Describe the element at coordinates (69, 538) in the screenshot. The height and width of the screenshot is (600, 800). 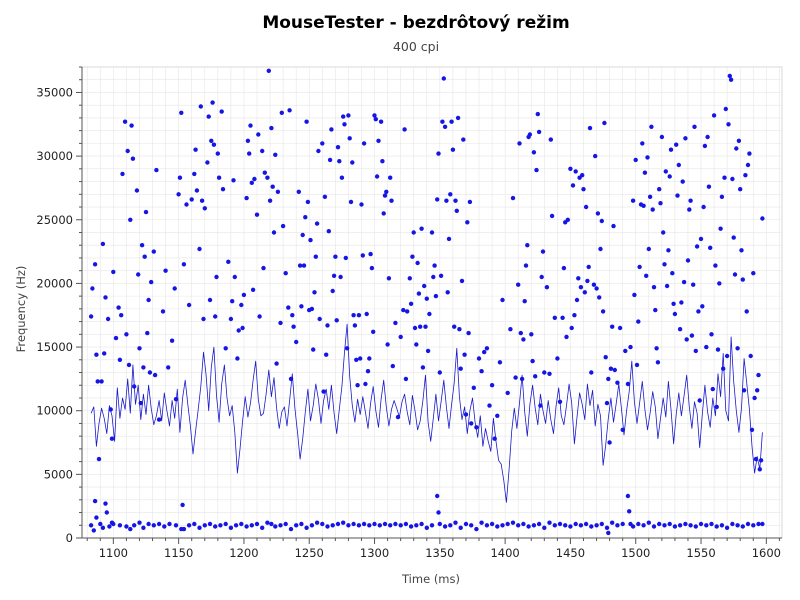
I see `y-tick-label: 0` at that location.